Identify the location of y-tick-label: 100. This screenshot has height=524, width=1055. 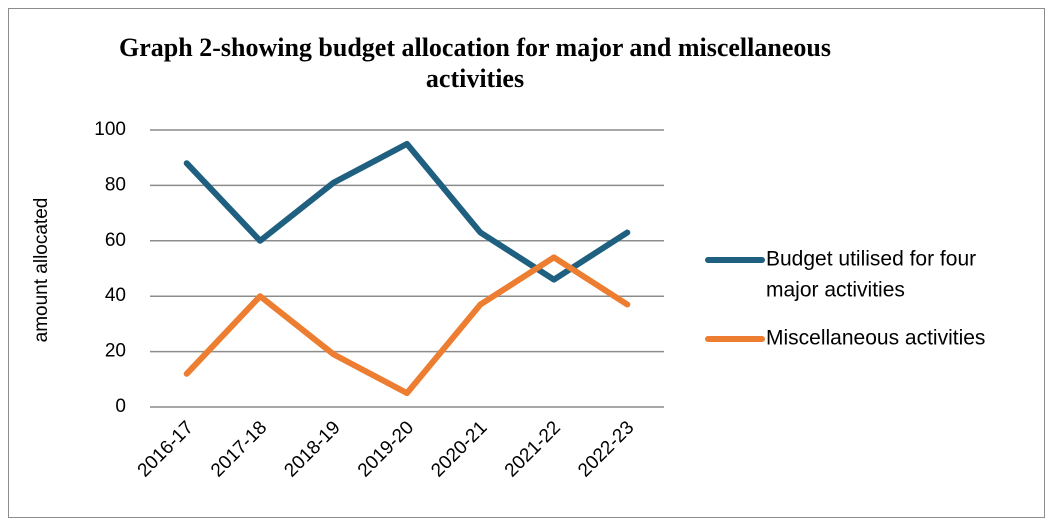
(110, 129).